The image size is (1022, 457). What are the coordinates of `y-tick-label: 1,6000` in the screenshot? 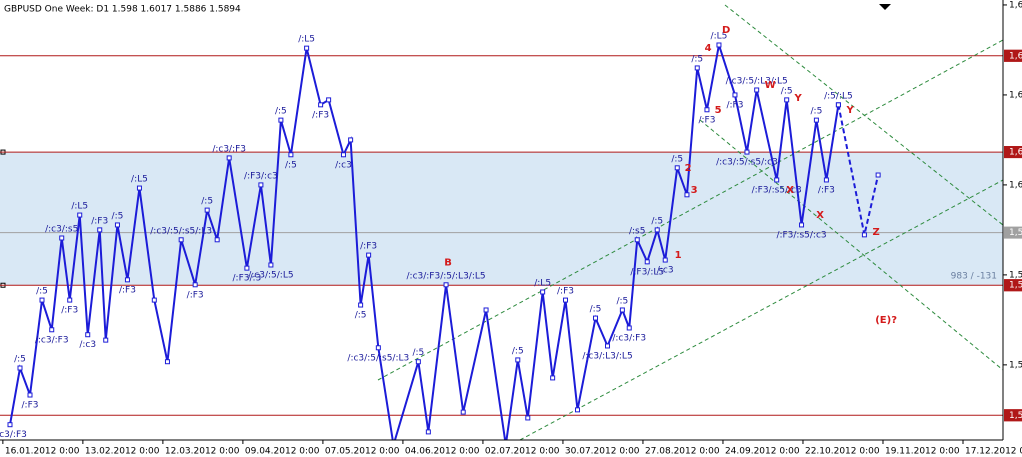 It's located at (1015, 185).